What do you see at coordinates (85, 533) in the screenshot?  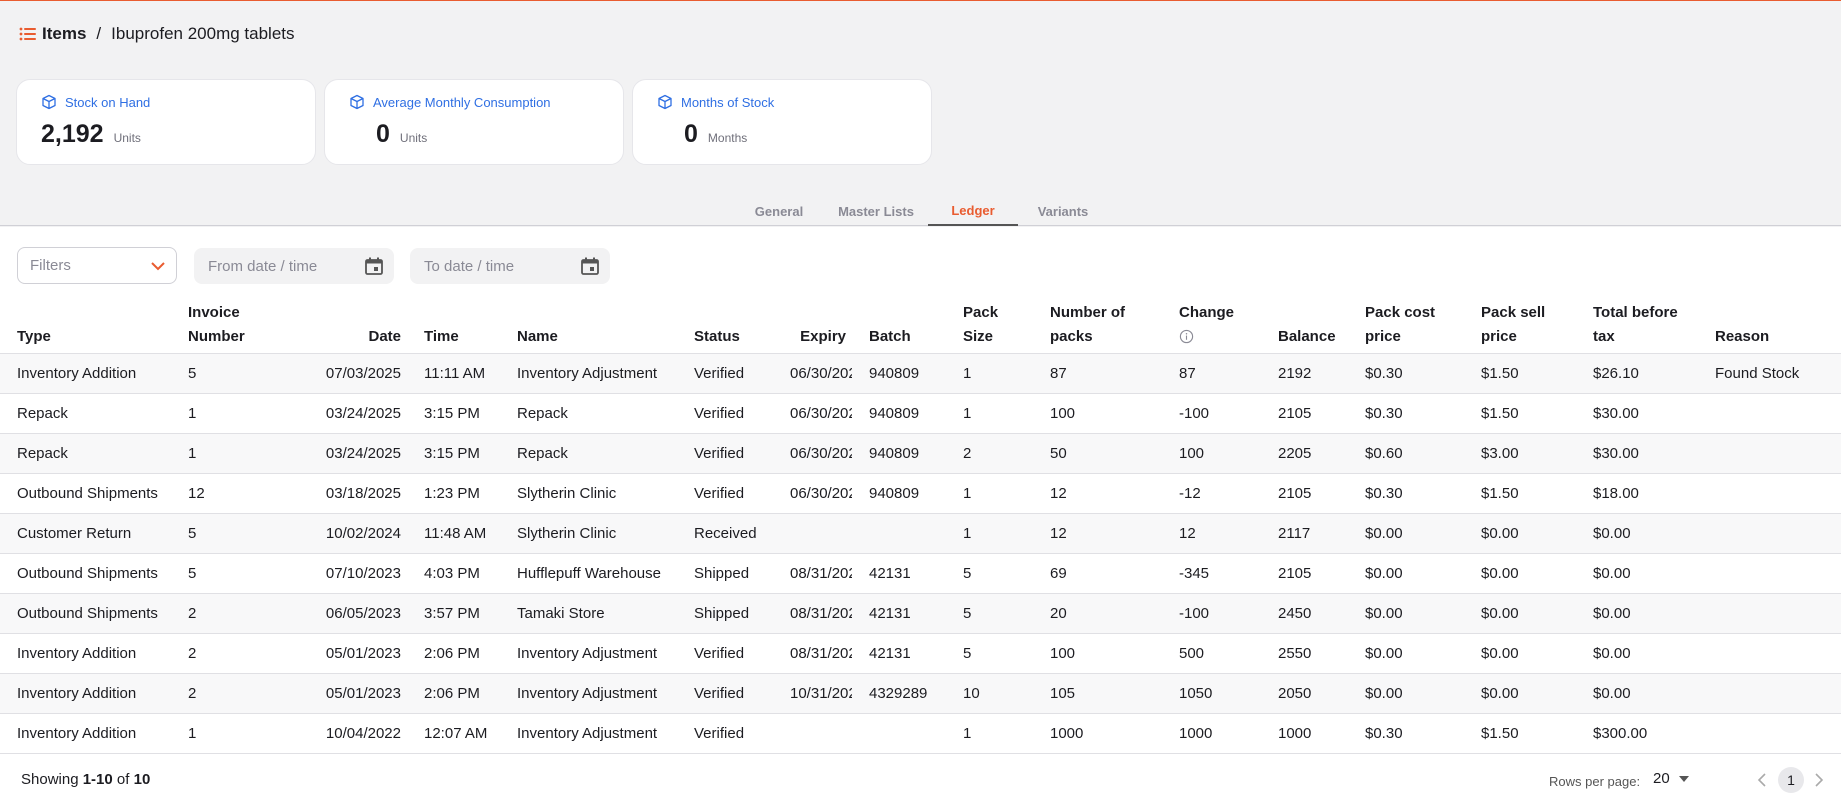 I see `cell-type: Customer Return` at bounding box center [85, 533].